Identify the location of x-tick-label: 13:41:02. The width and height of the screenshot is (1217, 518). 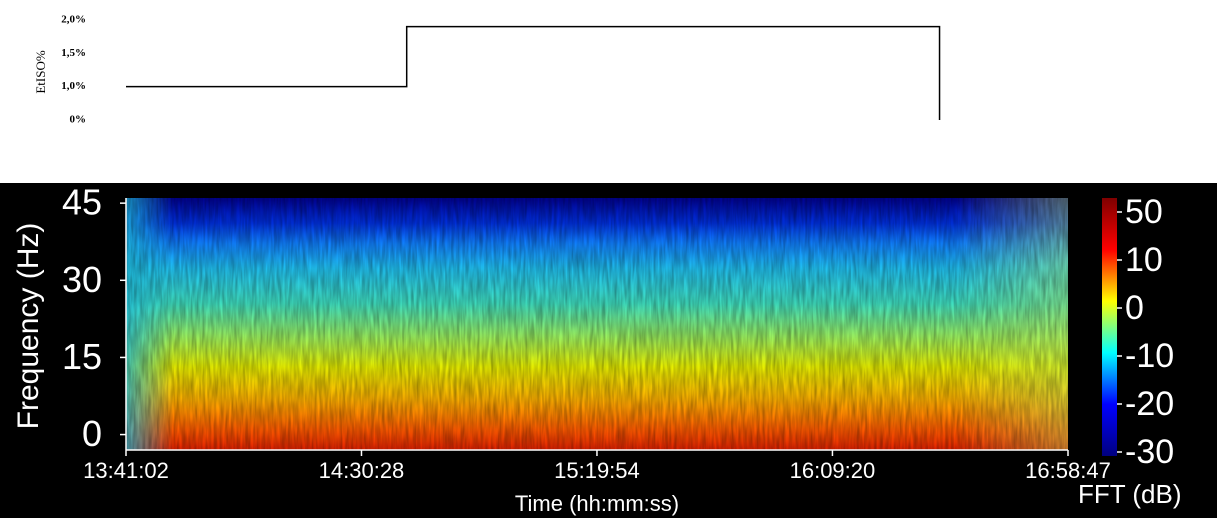
(126, 470).